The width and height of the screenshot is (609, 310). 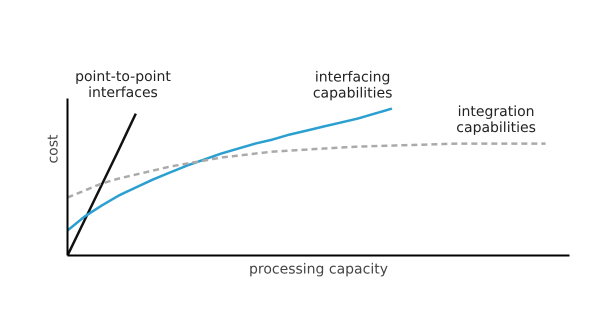 I want to click on series-label: integration capabilities, so click(x=496, y=120).